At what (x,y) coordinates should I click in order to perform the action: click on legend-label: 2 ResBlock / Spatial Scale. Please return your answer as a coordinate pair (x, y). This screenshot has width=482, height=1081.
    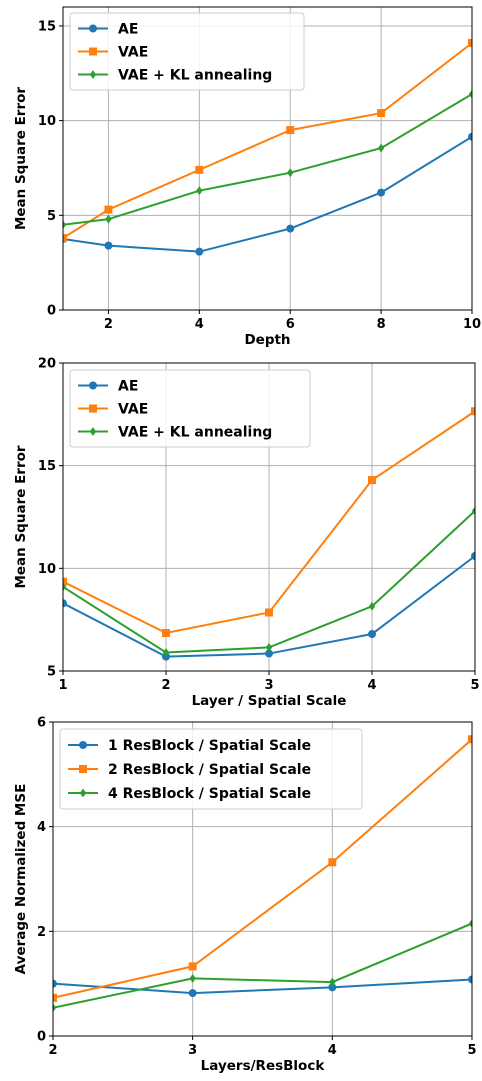
    Looking at the image, I should click on (209, 770).